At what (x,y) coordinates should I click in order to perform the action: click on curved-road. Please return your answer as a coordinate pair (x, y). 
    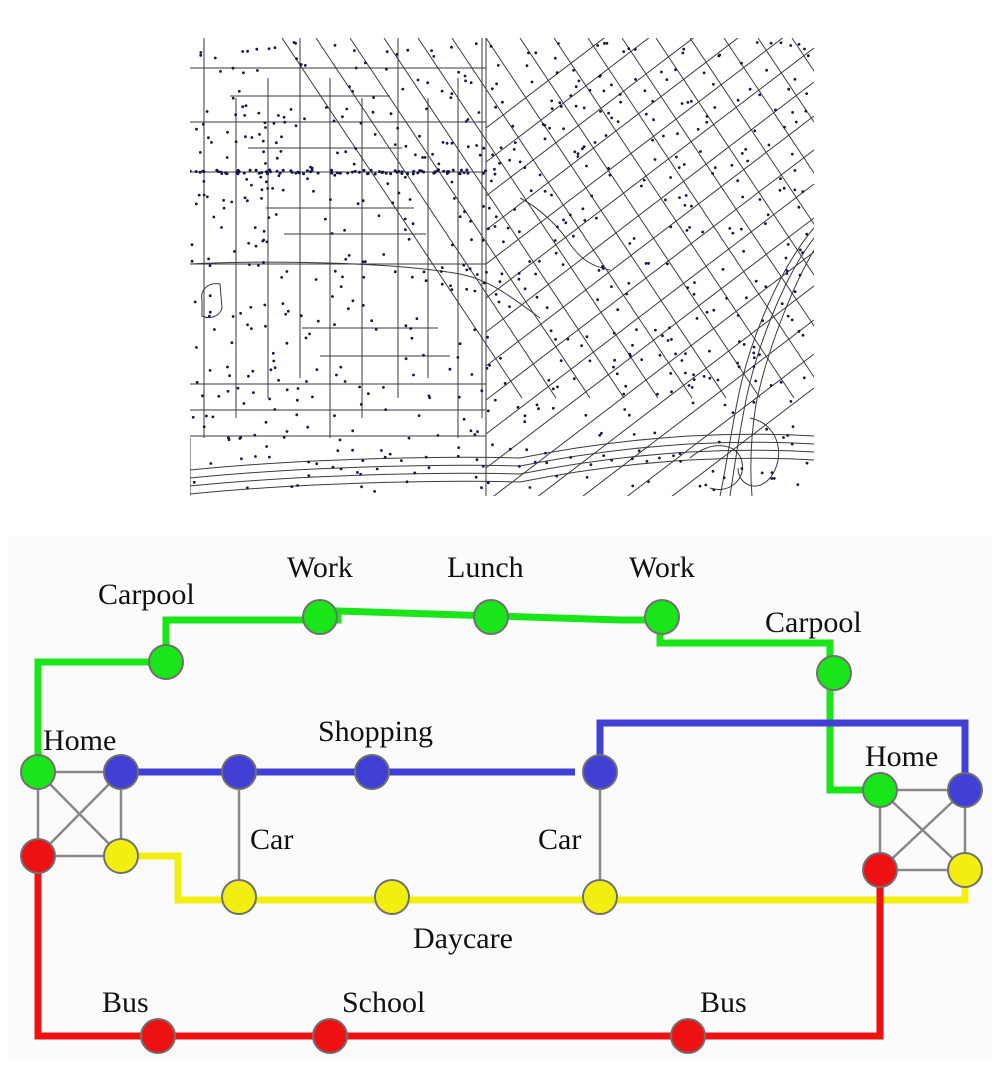
    Looking at the image, I should click on (365, 290).